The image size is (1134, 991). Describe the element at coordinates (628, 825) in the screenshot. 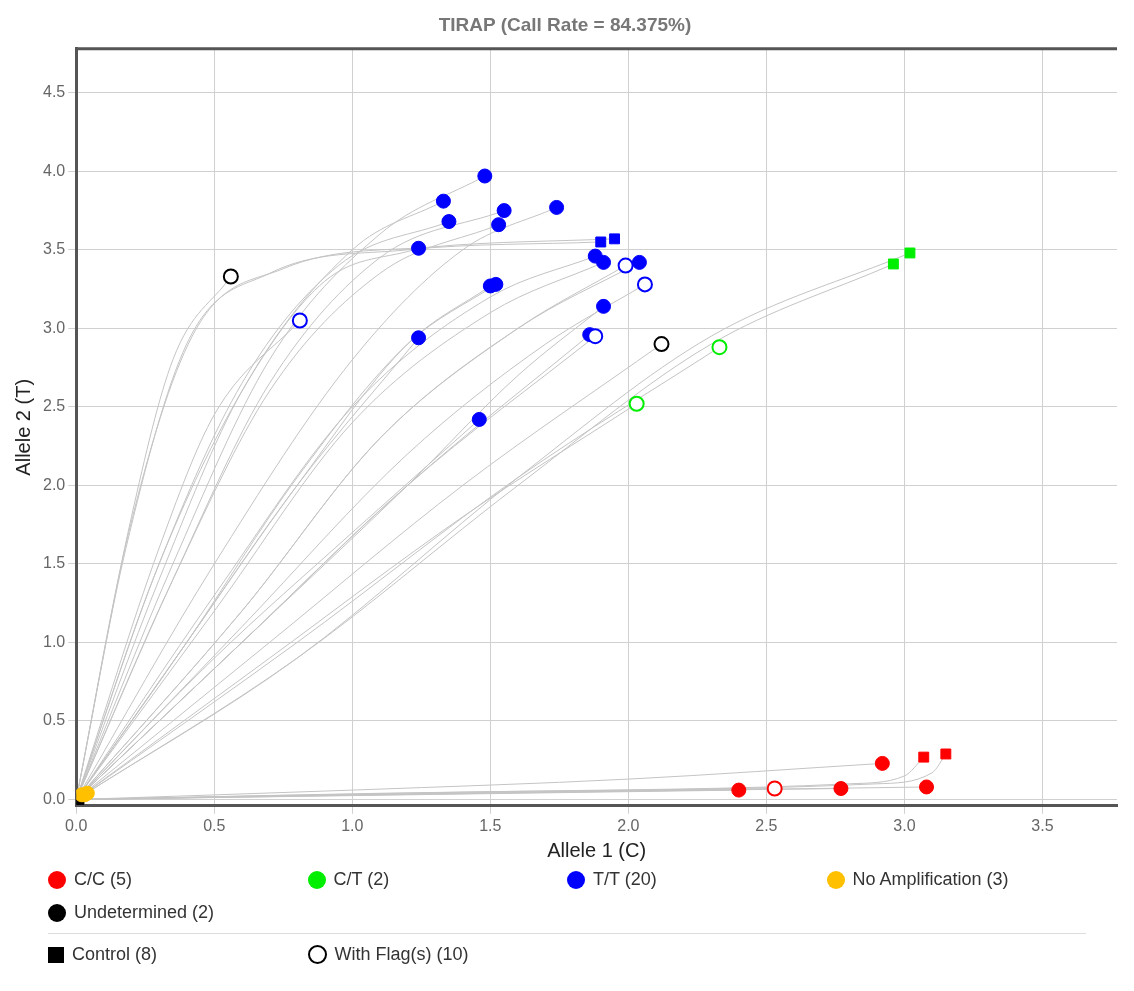

I see `x-tick-label: 2.0` at that location.